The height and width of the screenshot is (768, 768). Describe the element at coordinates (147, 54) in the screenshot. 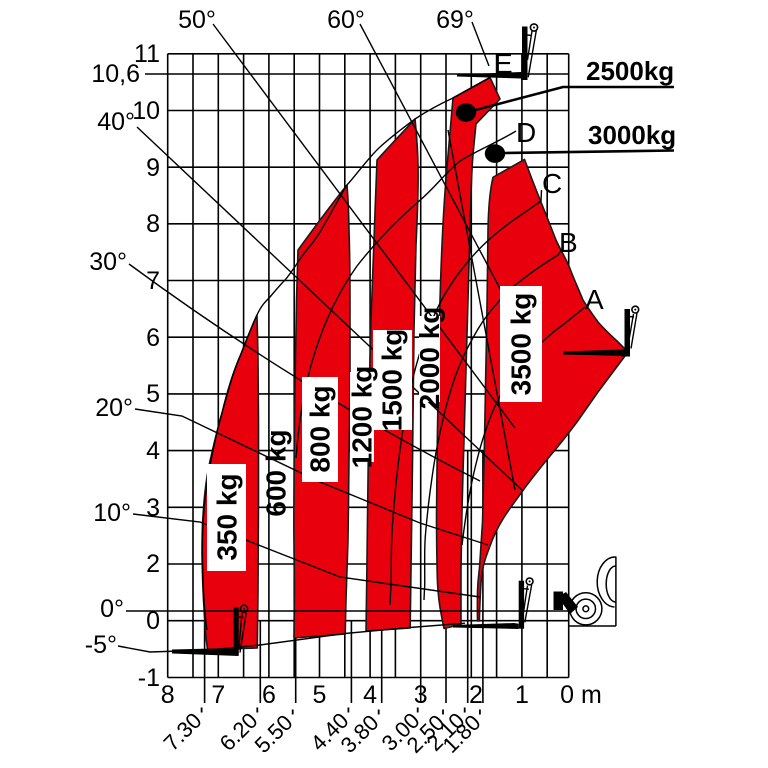

I see `svg-text: 11` at that location.